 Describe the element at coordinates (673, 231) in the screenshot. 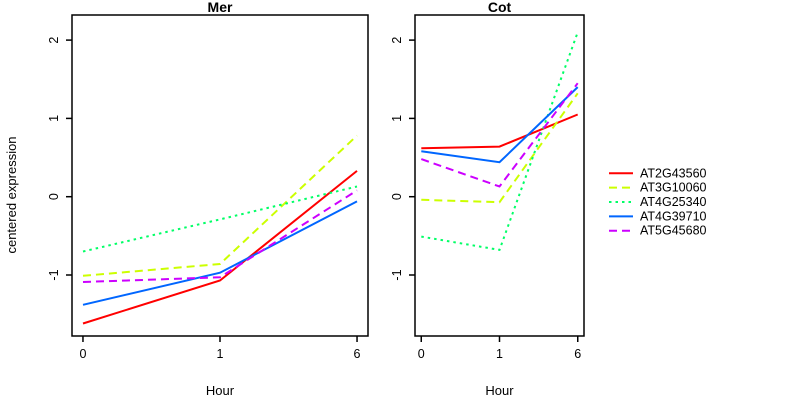

I see `legend-label-AT5G45680: AT5G45680` at that location.